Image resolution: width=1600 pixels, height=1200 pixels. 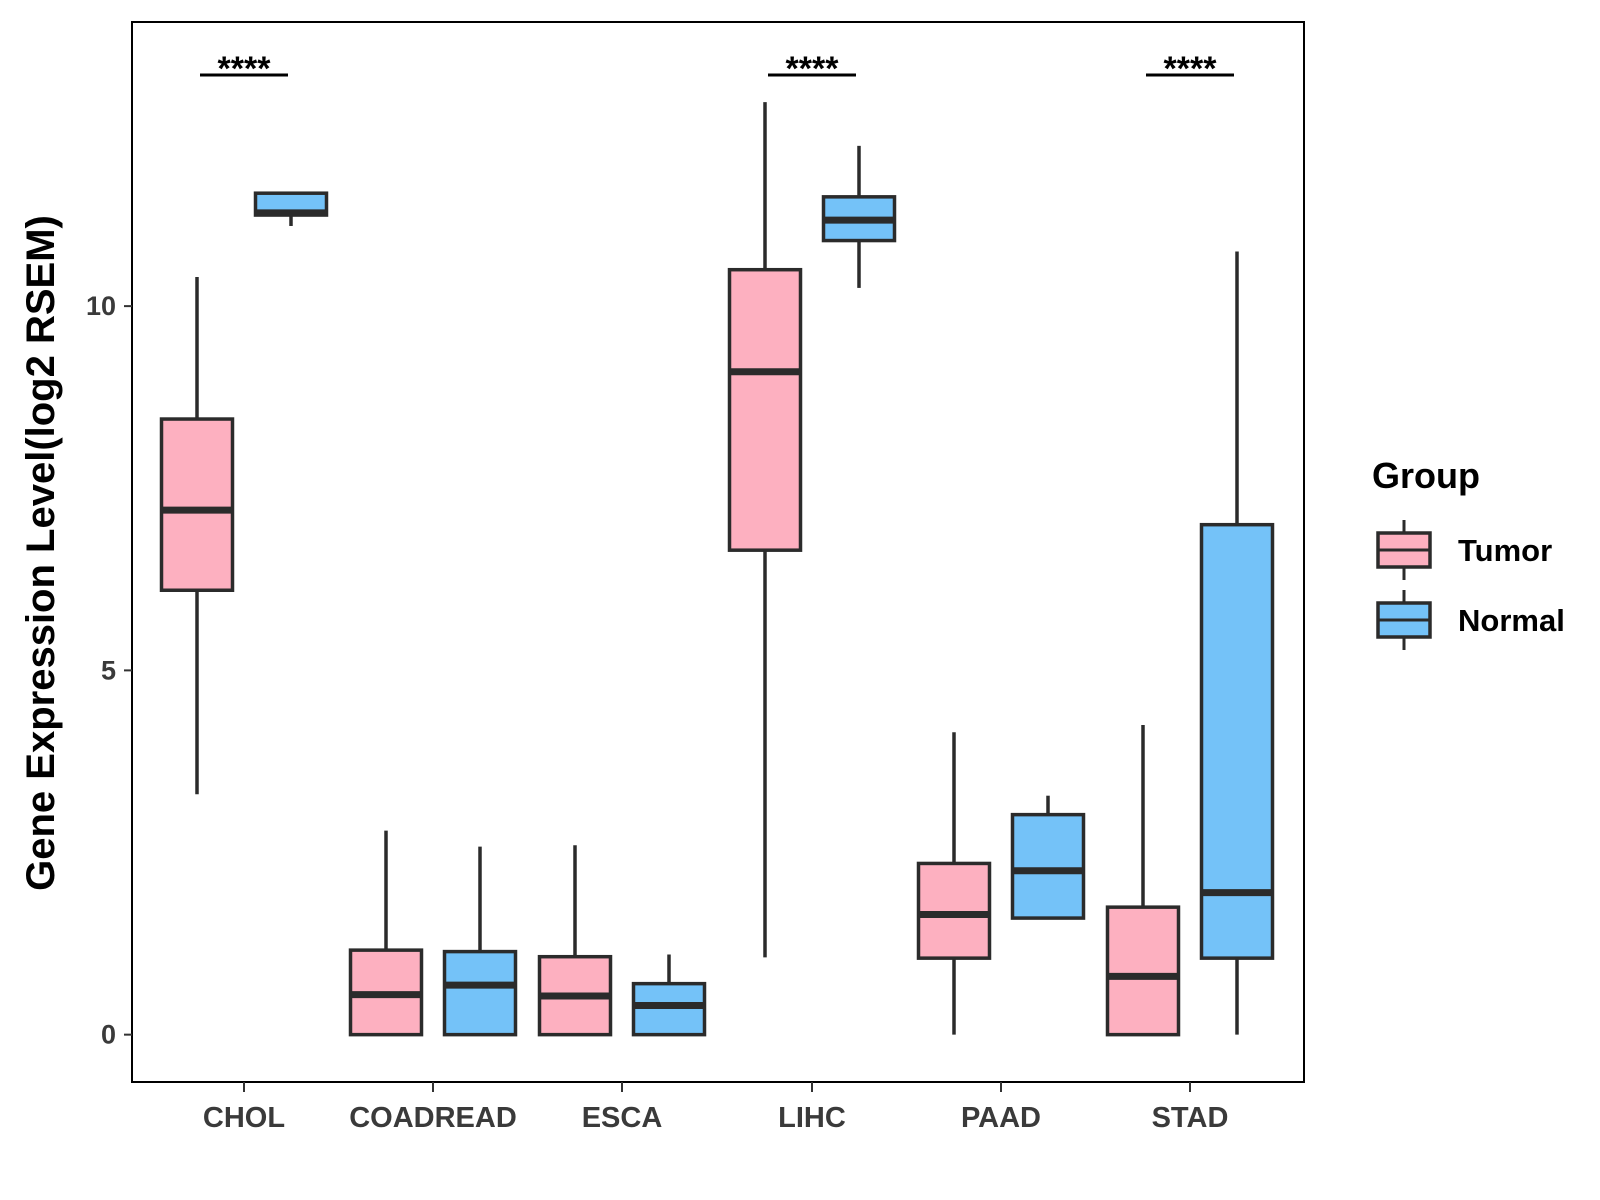 What do you see at coordinates (291, 208) in the screenshot?
I see `box-normal-chol` at bounding box center [291, 208].